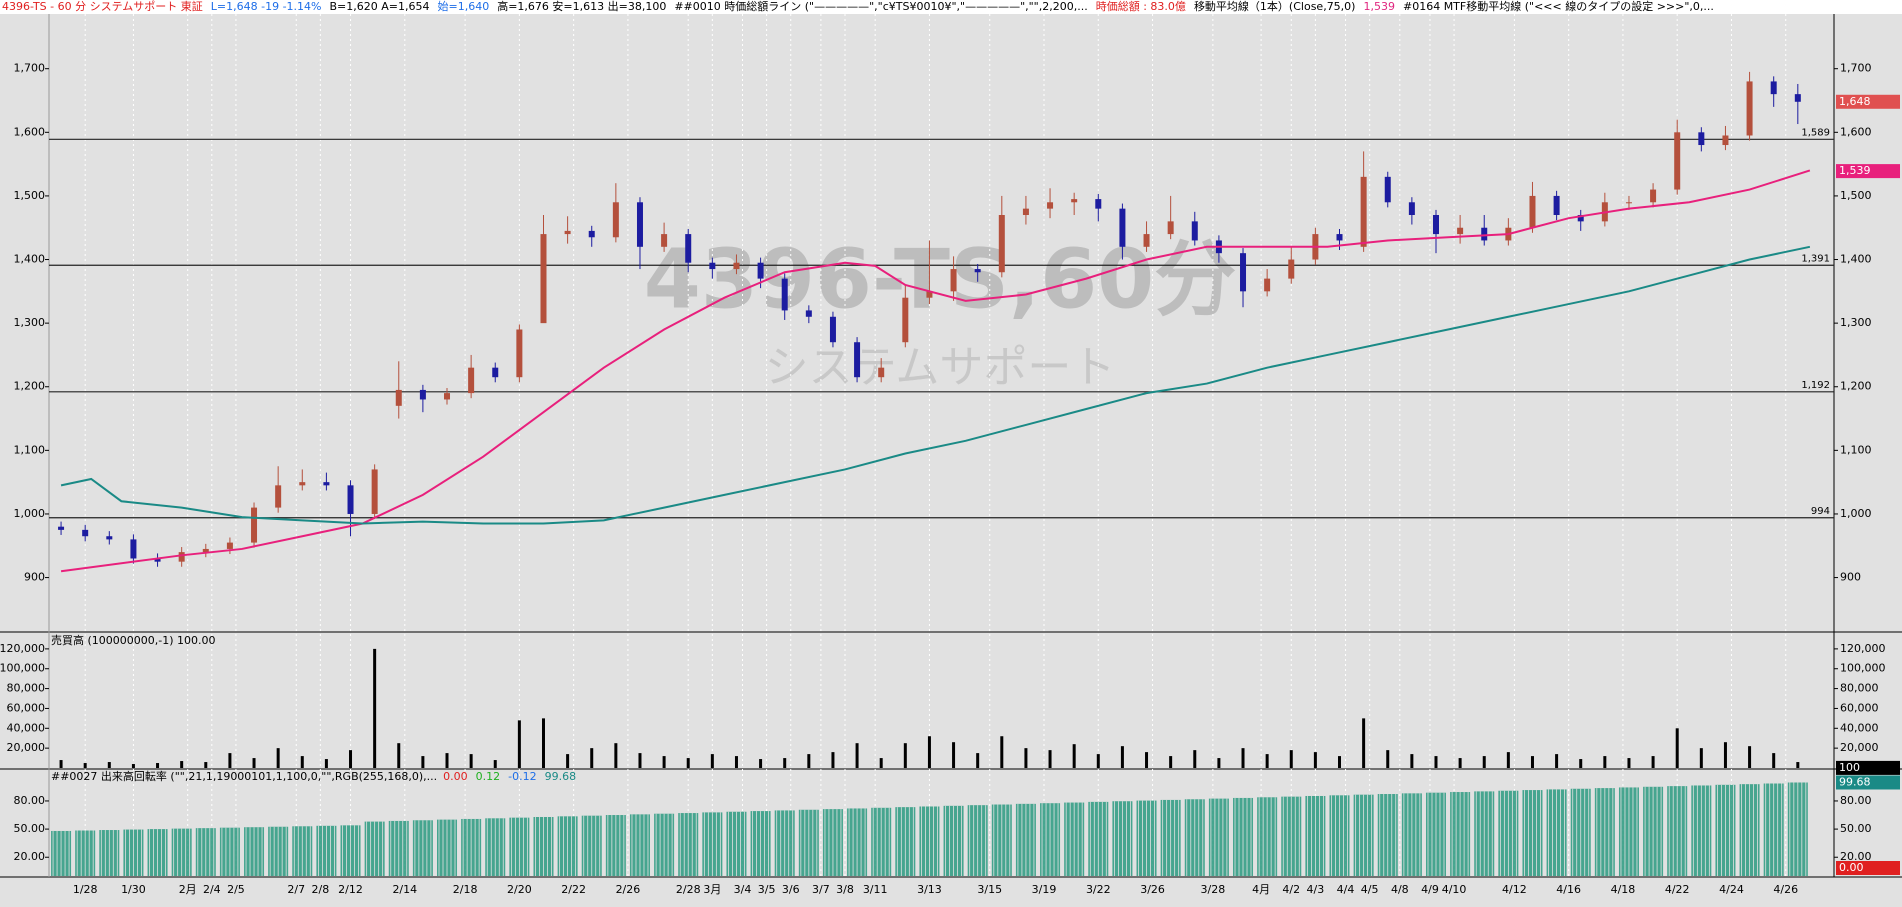 The image size is (1902, 907). What do you see at coordinates (791, 889) in the screenshot?
I see `x-tick-label: 3/6` at bounding box center [791, 889].